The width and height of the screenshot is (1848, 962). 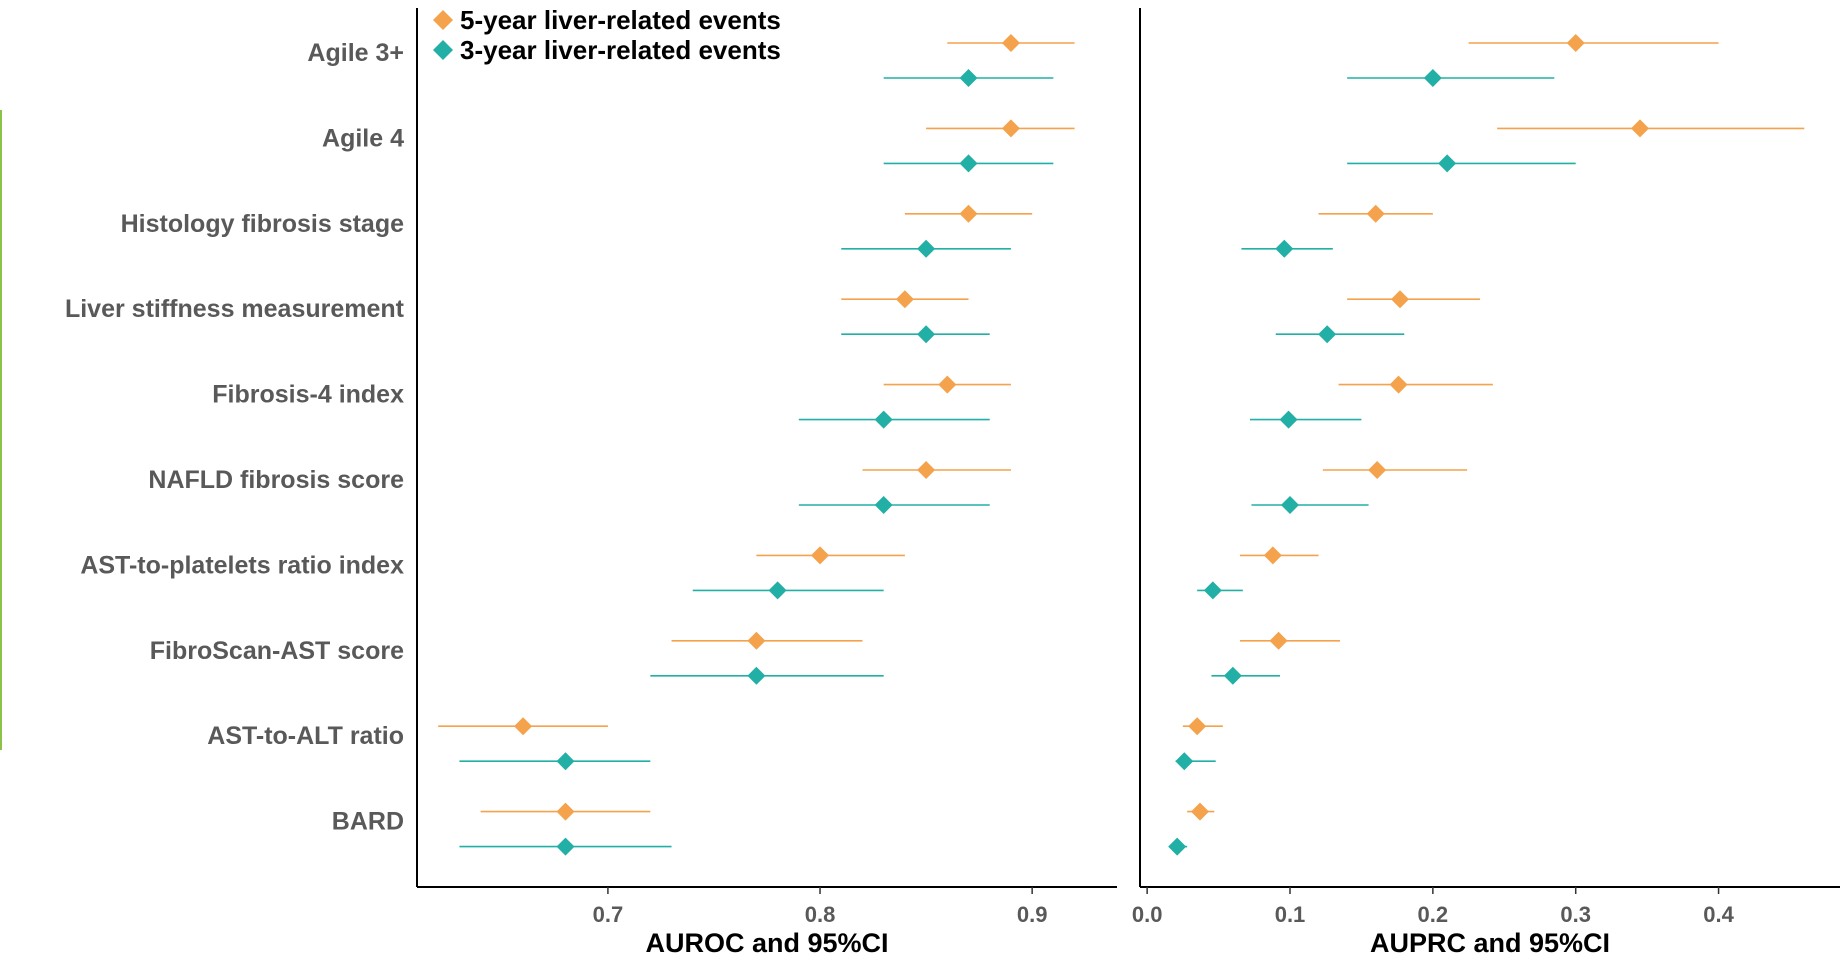 What do you see at coordinates (820, 914) in the screenshot?
I see `x-tick-label: 0.8` at bounding box center [820, 914].